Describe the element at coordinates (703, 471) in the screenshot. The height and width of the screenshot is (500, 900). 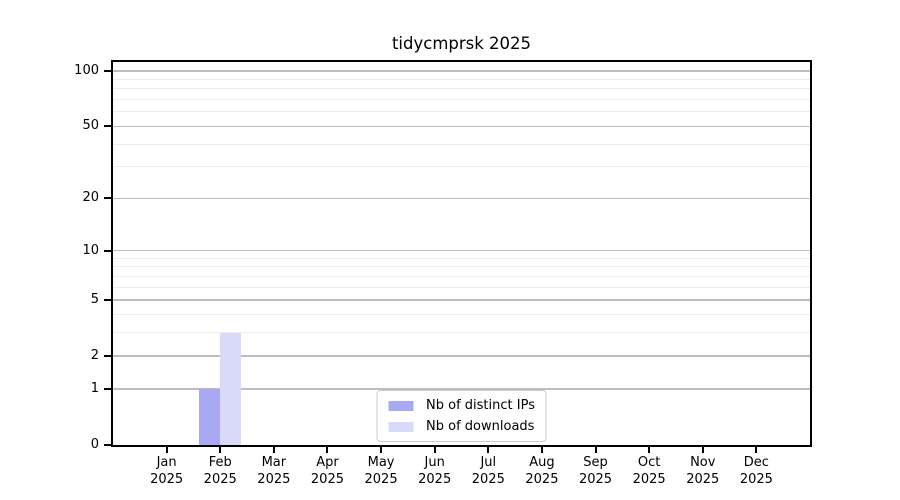
I see `x-tick-label: Nov 2025` at that location.